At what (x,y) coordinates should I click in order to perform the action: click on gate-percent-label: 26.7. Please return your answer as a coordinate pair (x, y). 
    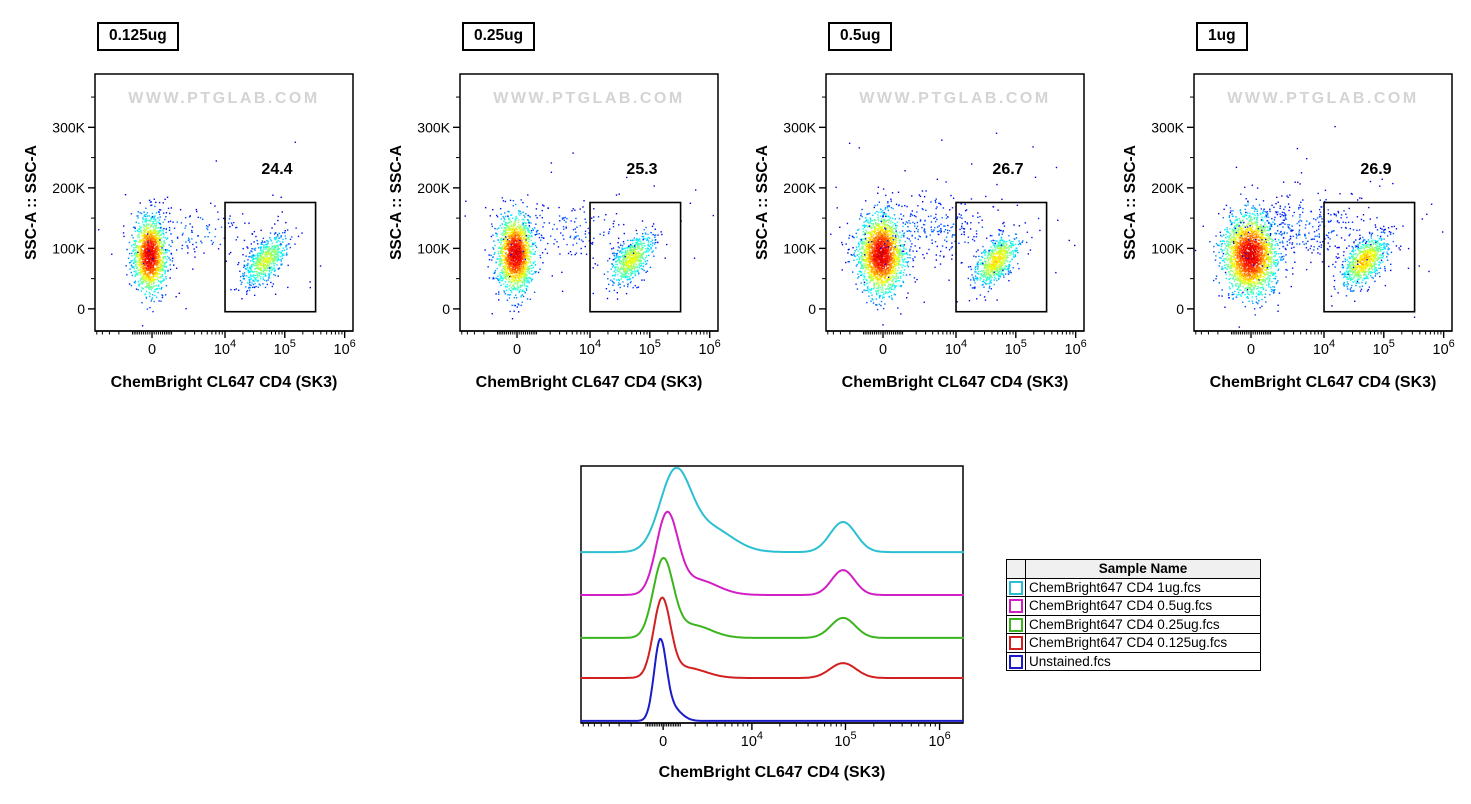
    Looking at the image, I should click on (1008, 169).